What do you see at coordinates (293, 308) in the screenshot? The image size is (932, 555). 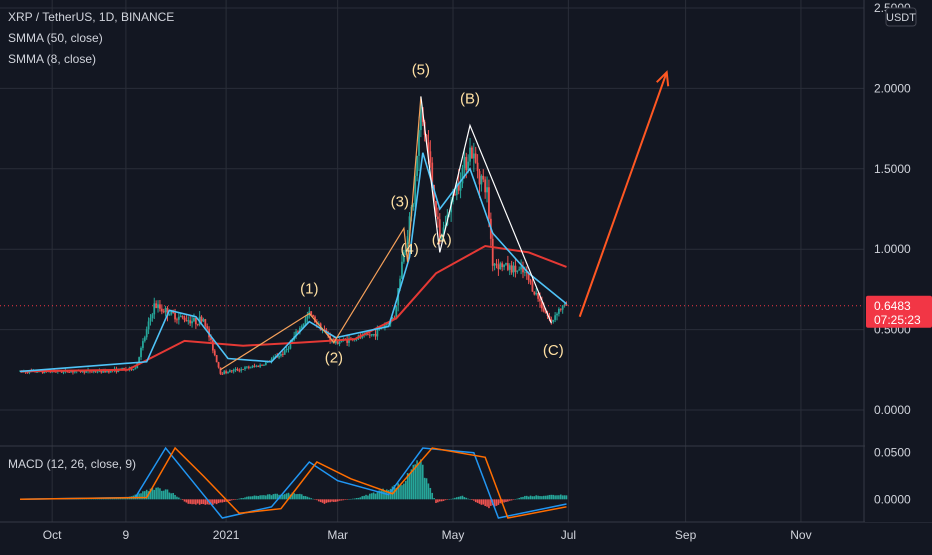 I see `smma50-line` at bounding box center [293, 308].